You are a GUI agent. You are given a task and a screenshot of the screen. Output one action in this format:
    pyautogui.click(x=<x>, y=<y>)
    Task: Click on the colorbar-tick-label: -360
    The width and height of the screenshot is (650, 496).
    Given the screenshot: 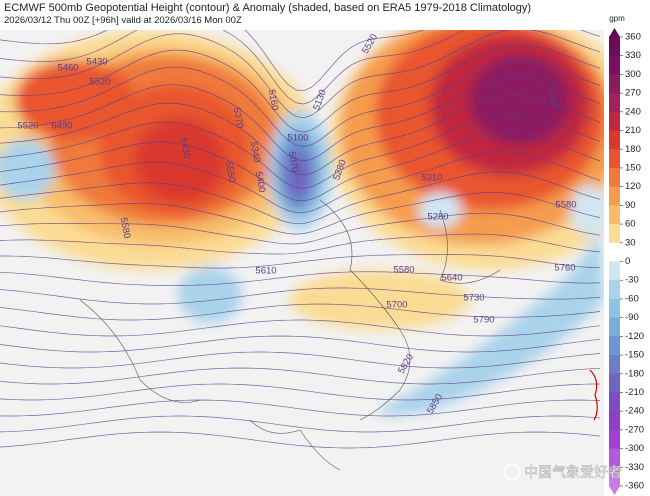 What is the action you would take?
    pyautogui.click(x=634, y=486)
    